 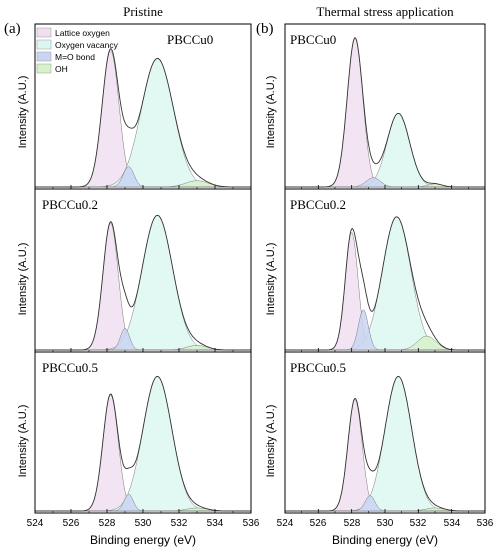 I want to click on panel-letter-a: (a), so click(x=12, y=29).